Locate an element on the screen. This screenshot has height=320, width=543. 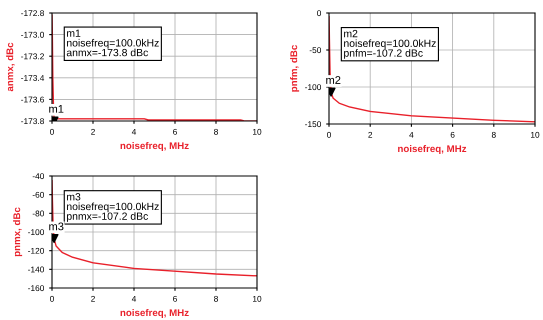
y-tick-label: -120 is located at coordinates (36, 251).